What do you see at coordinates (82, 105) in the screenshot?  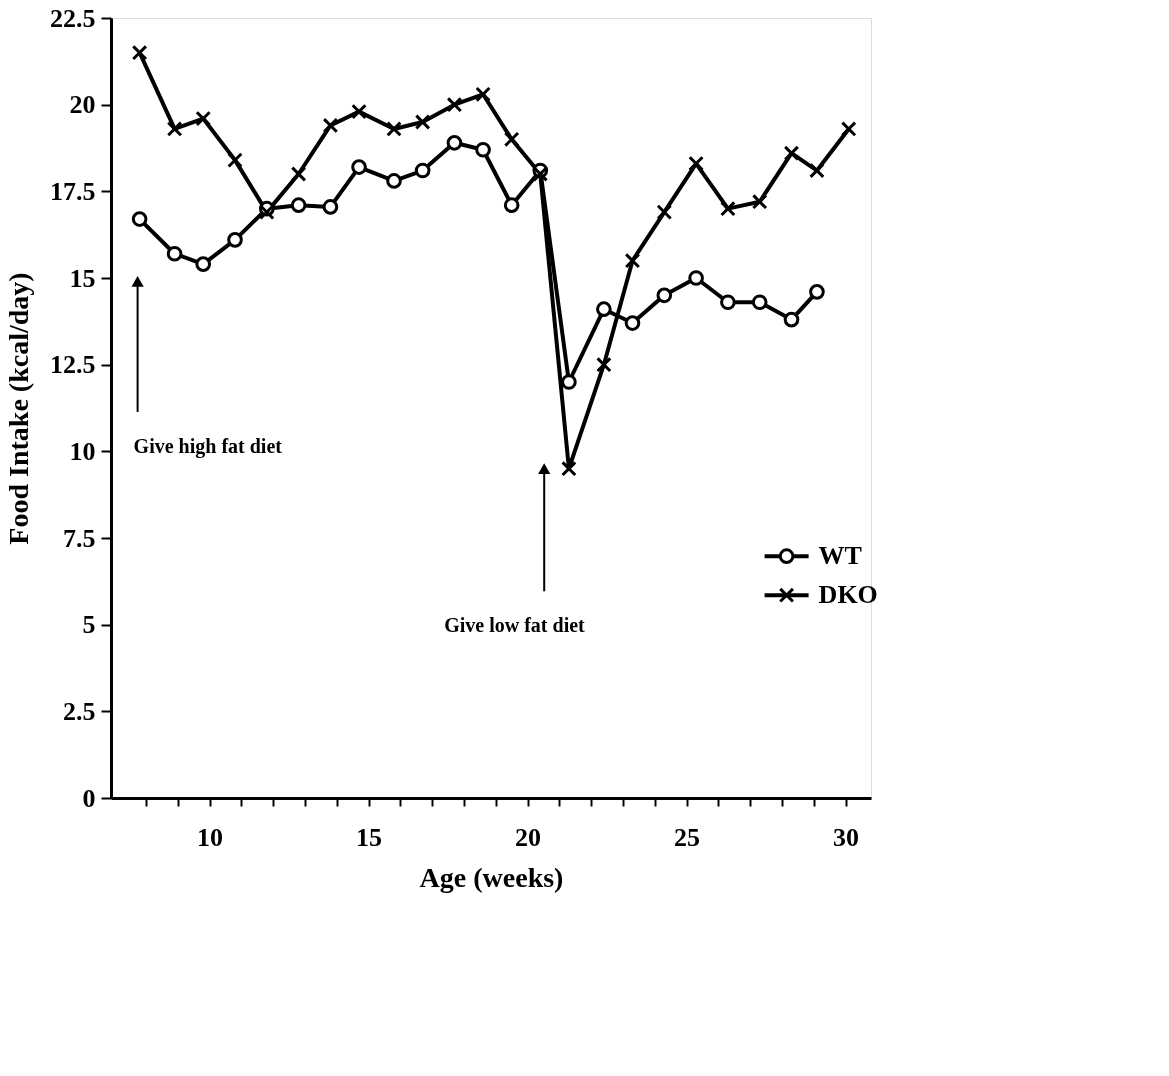 I see `y-tick-label: 20` at bounding box center [82, 105].